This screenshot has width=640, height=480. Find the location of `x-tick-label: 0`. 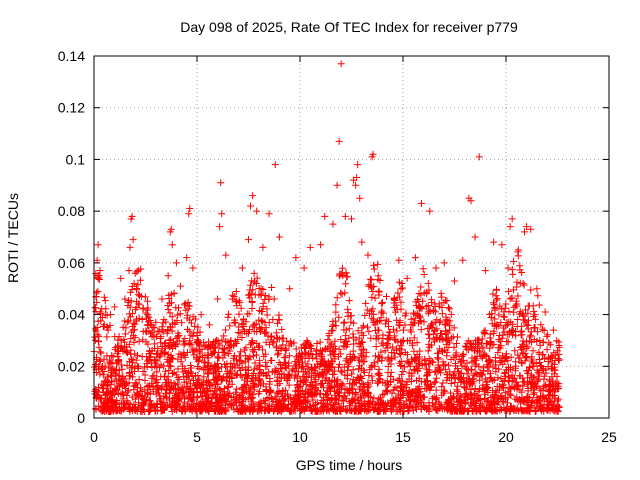

x-tick-label: 0 is located at coordinates (94, 437).